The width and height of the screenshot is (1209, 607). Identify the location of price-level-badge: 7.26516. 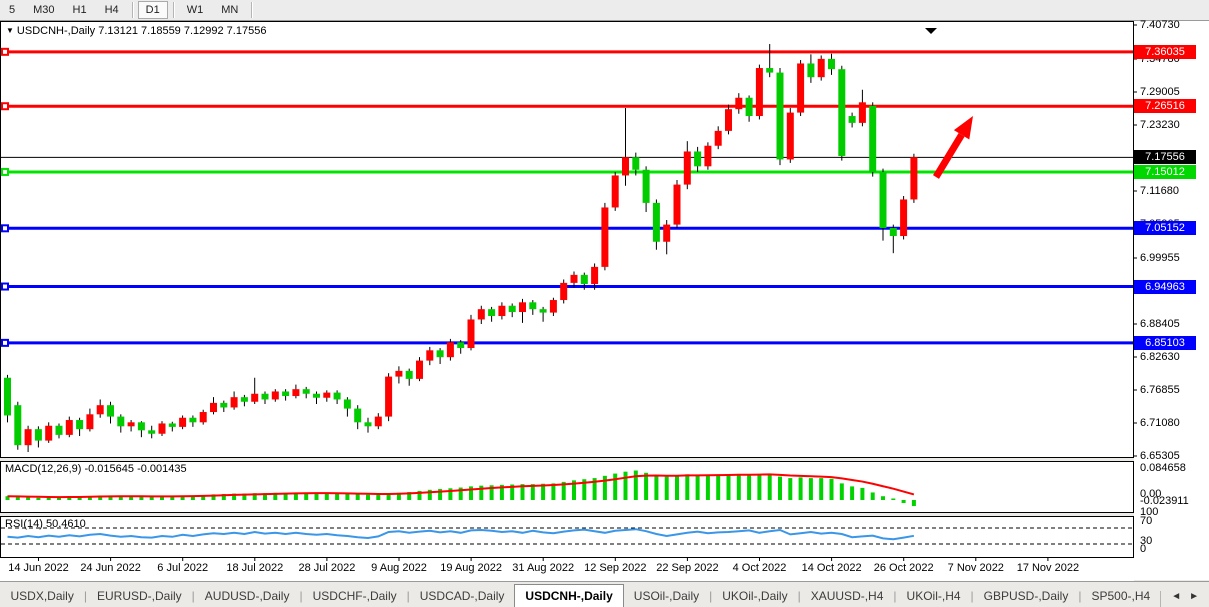
(1165, 106).